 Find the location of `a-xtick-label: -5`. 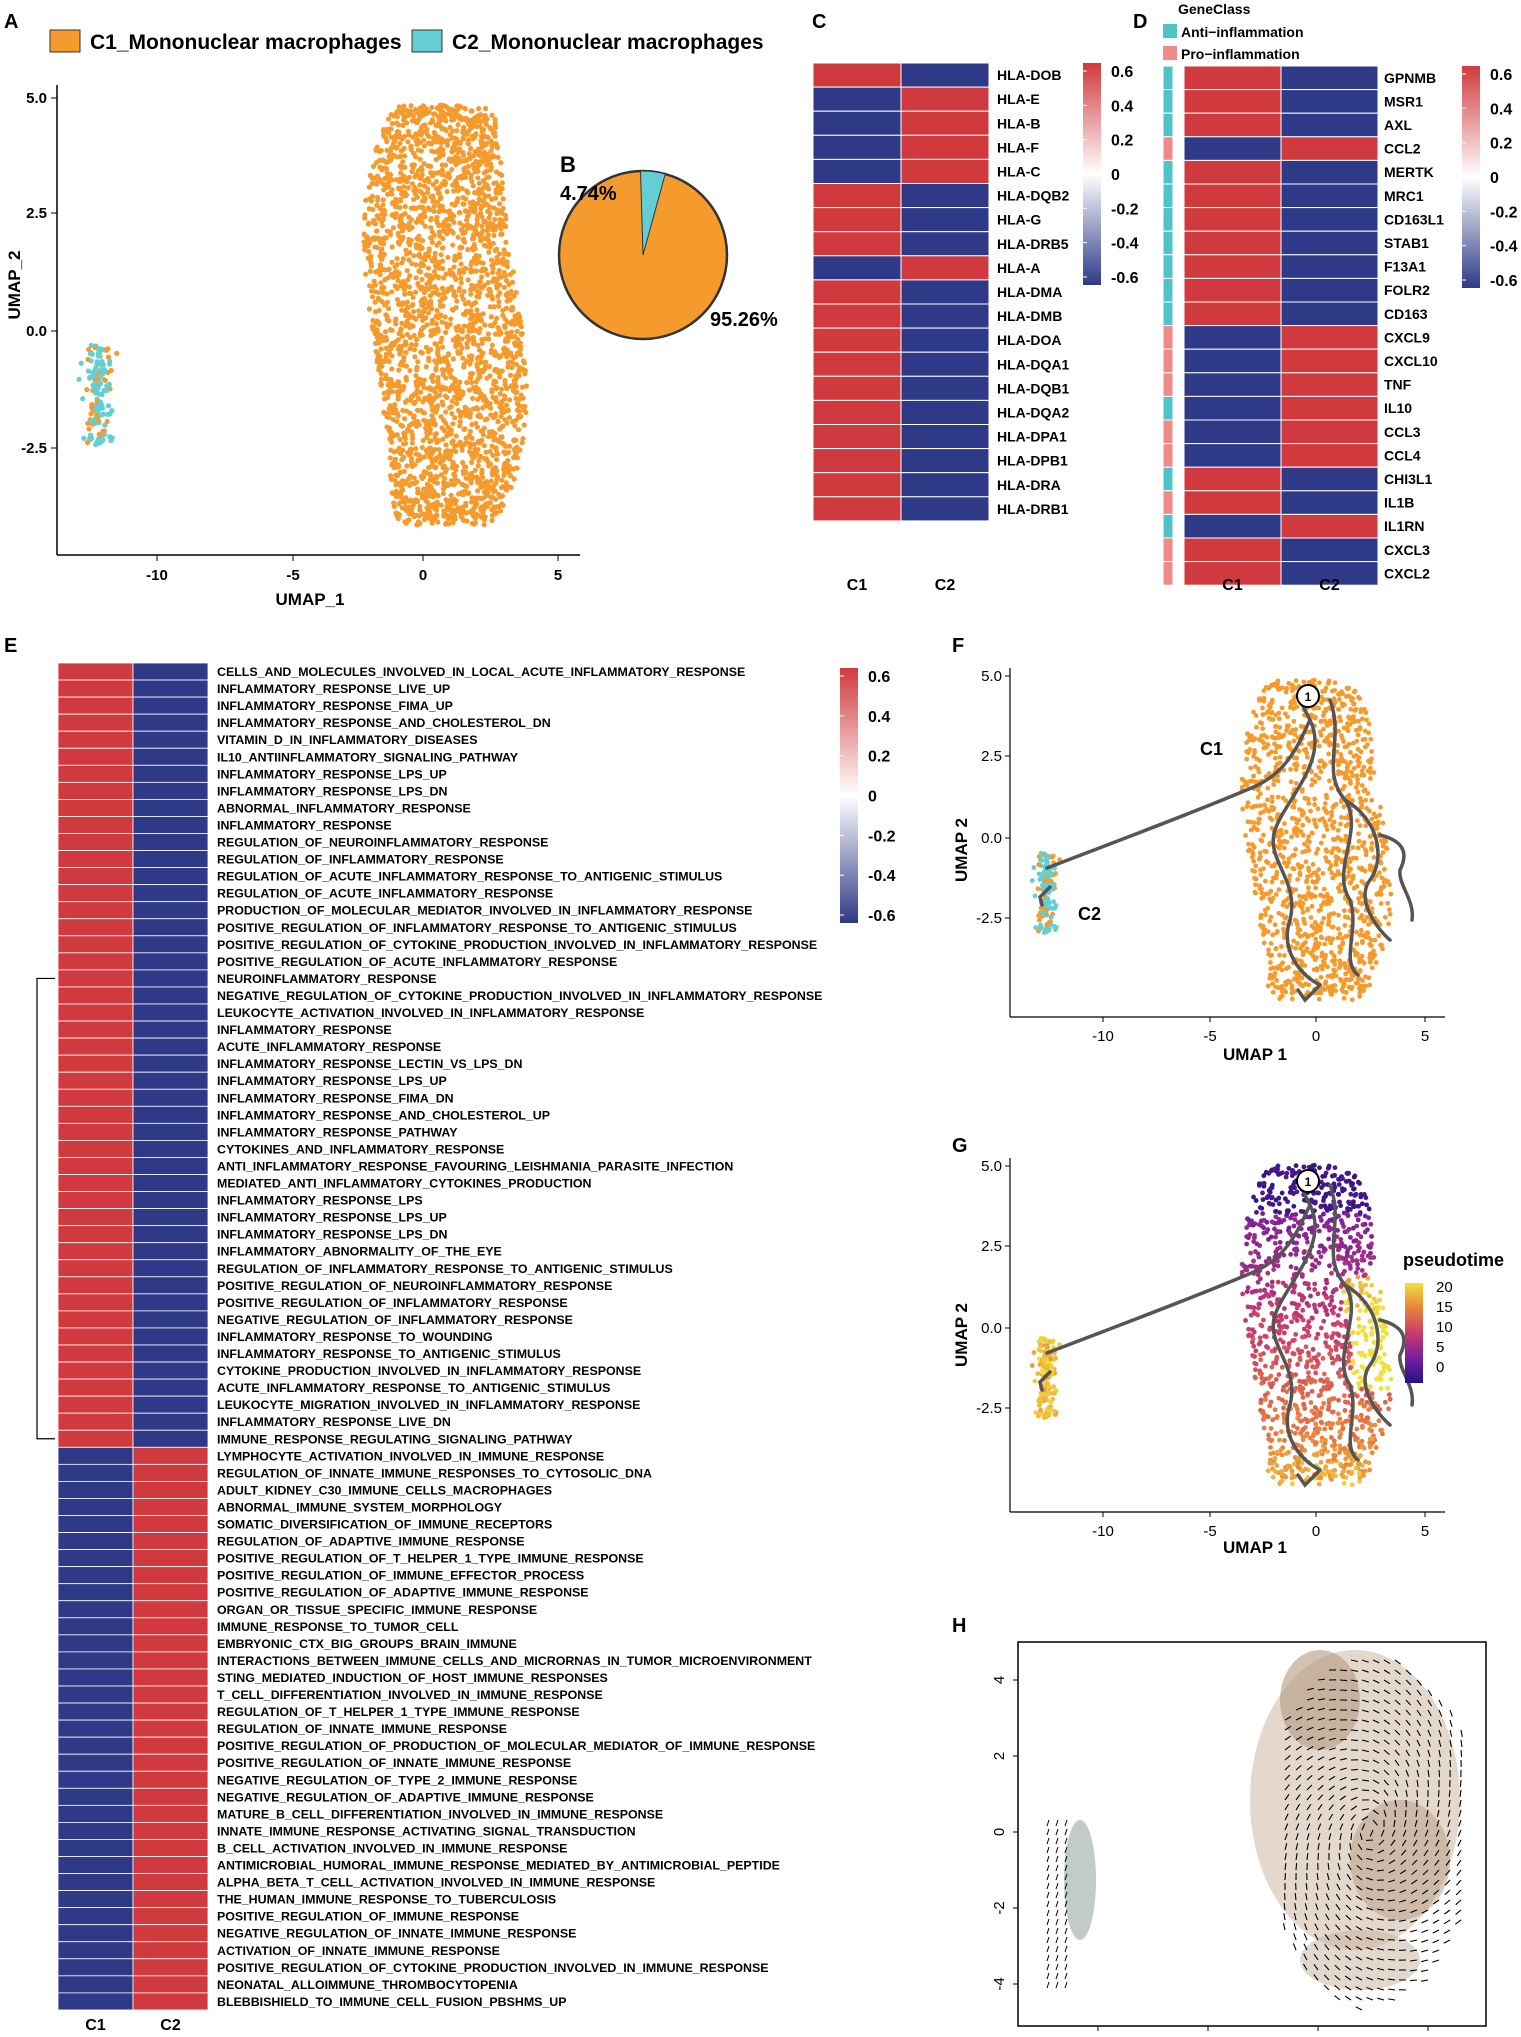

a-xtick-label: -5 is located at coordinates (292, 575).